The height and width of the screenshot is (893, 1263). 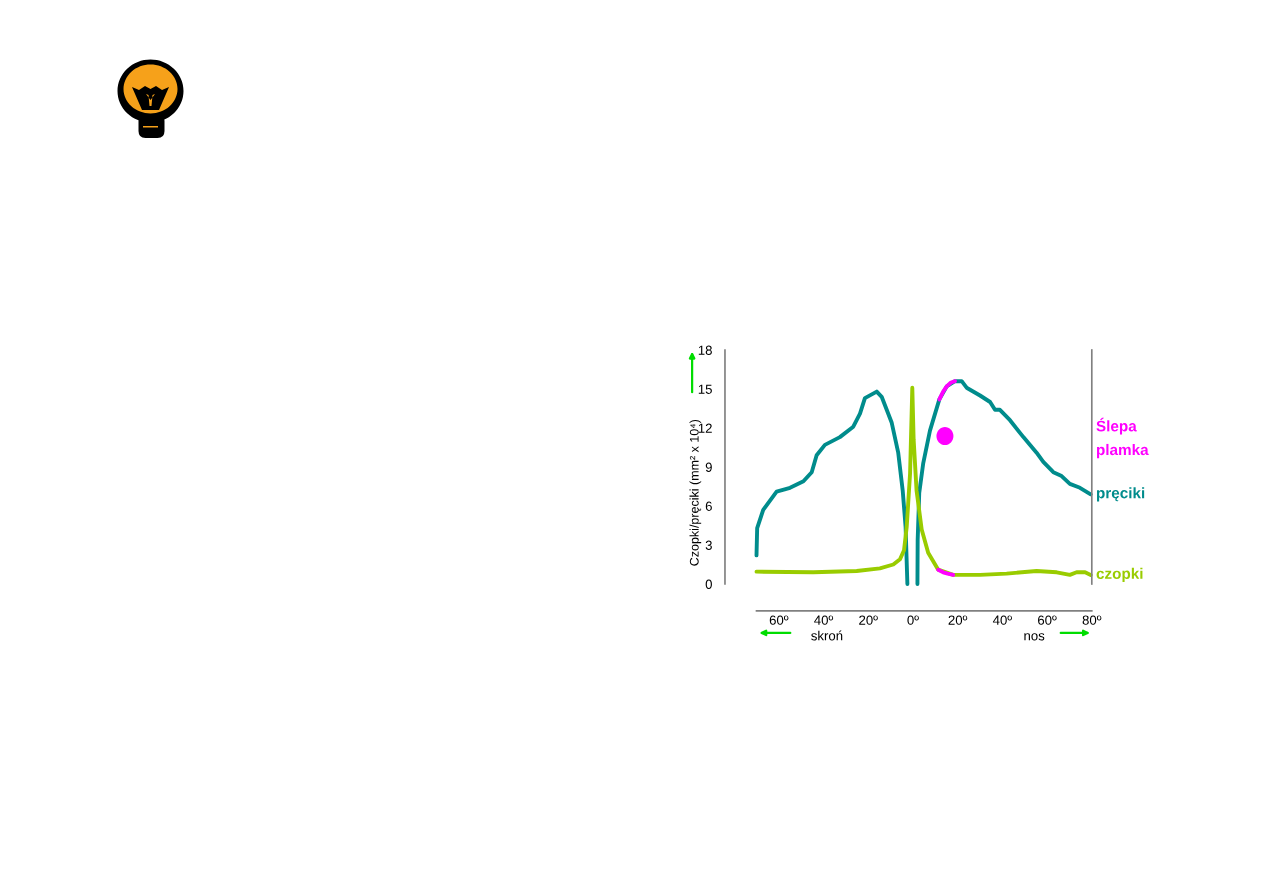 I want to click on series-label: pręciki, so click(x=1120, y=494).